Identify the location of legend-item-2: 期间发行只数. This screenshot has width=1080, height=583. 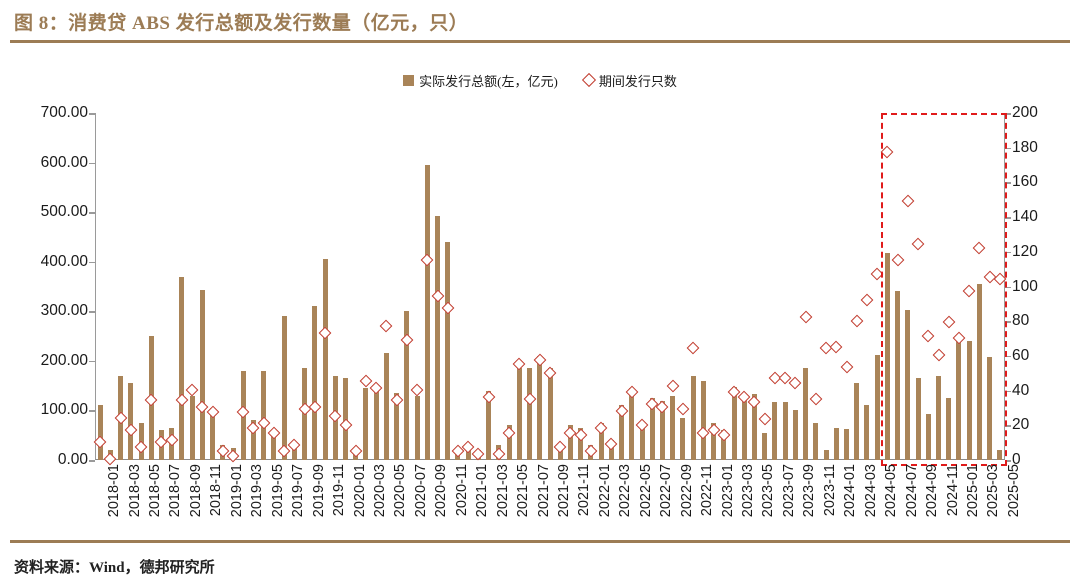
(629, 80).